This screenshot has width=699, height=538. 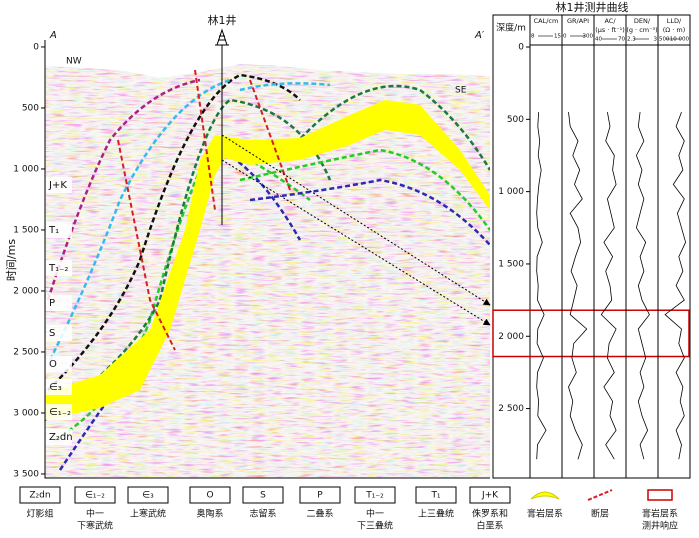 I want to click on track-scale-min: 40, so click(x=598, y=40).